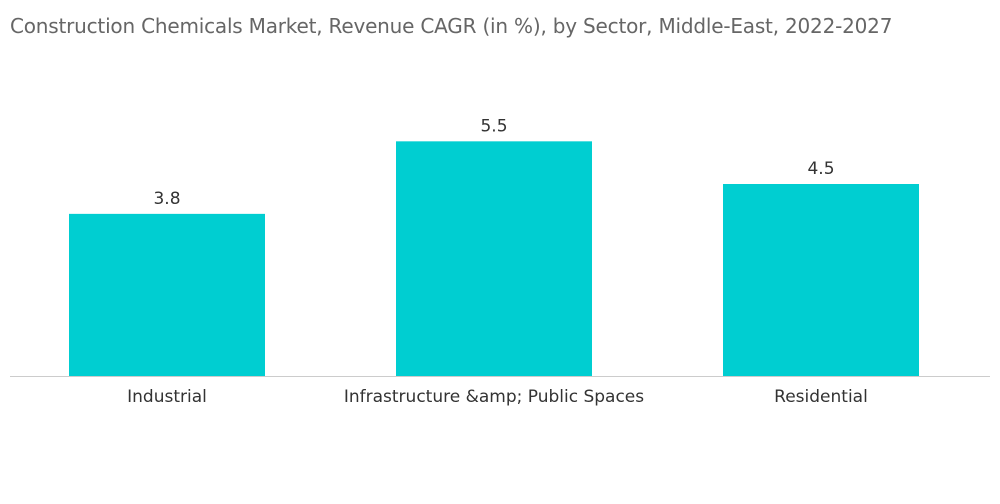  What do you see at coordinates (493, 126) in the screenshot?
I see `bar-value-label: 5.5` at bounding box center [493, 126].